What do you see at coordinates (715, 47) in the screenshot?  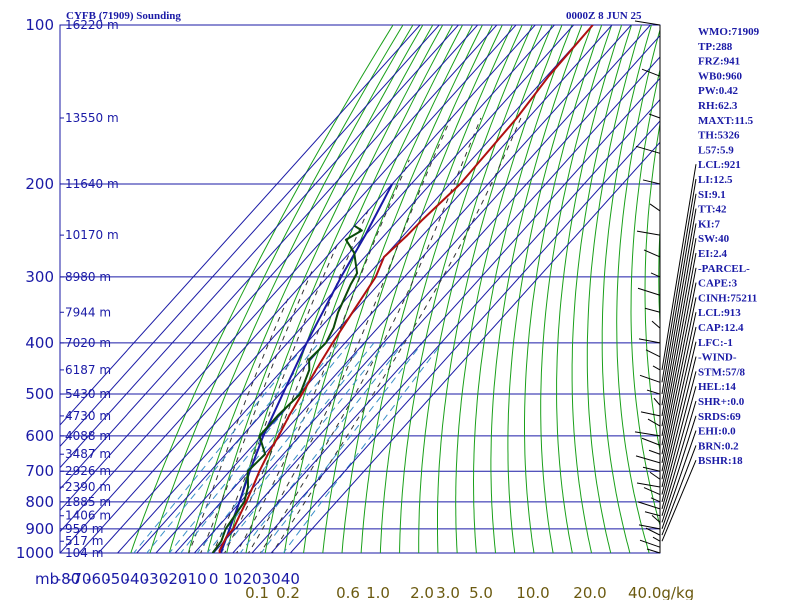 I see `index-label: TP:288` at bounding box center [715, 47].